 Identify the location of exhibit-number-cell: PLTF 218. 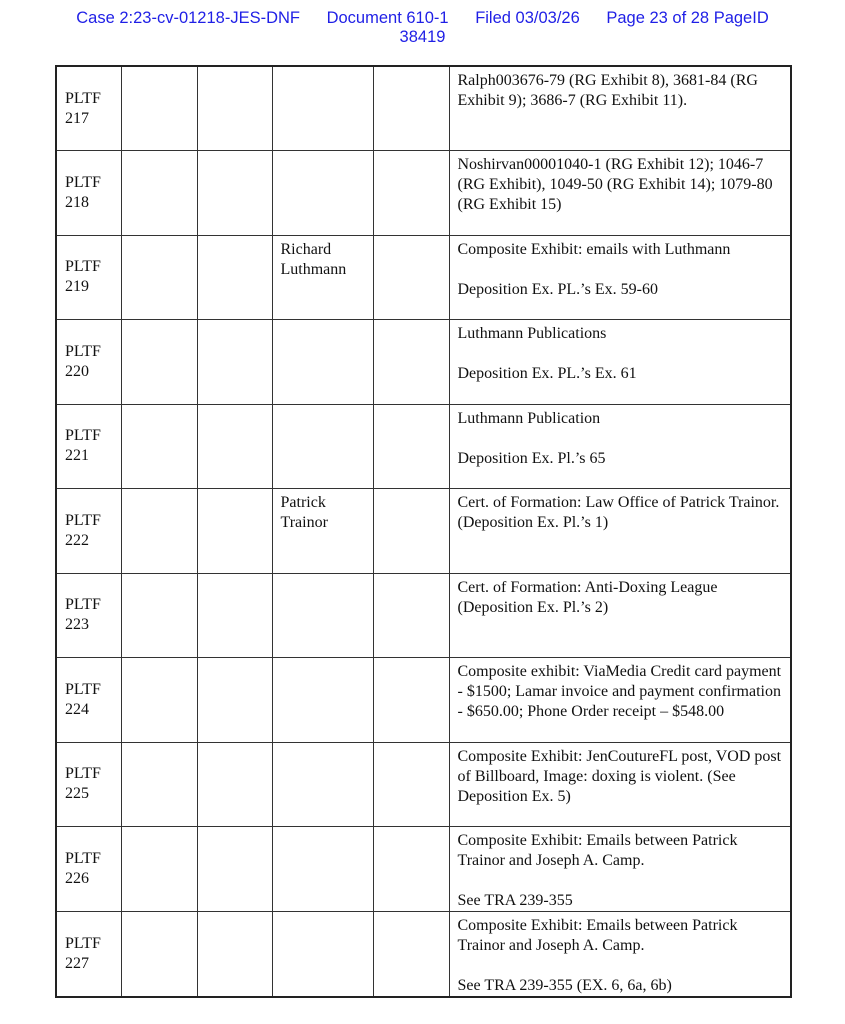
(88, 193).